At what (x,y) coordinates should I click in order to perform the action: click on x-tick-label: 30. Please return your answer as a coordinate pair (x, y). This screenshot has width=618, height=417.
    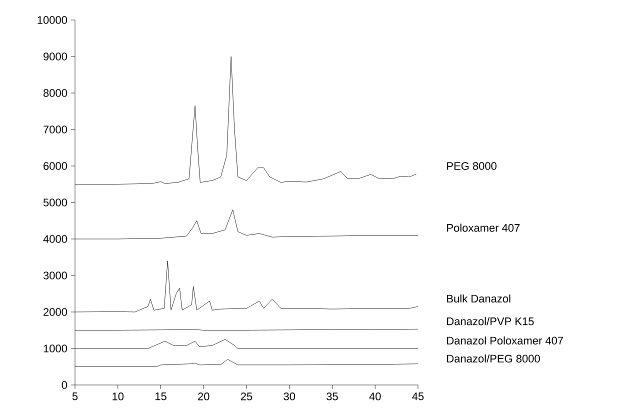
    Looking at the image, I should click on (290, 396).